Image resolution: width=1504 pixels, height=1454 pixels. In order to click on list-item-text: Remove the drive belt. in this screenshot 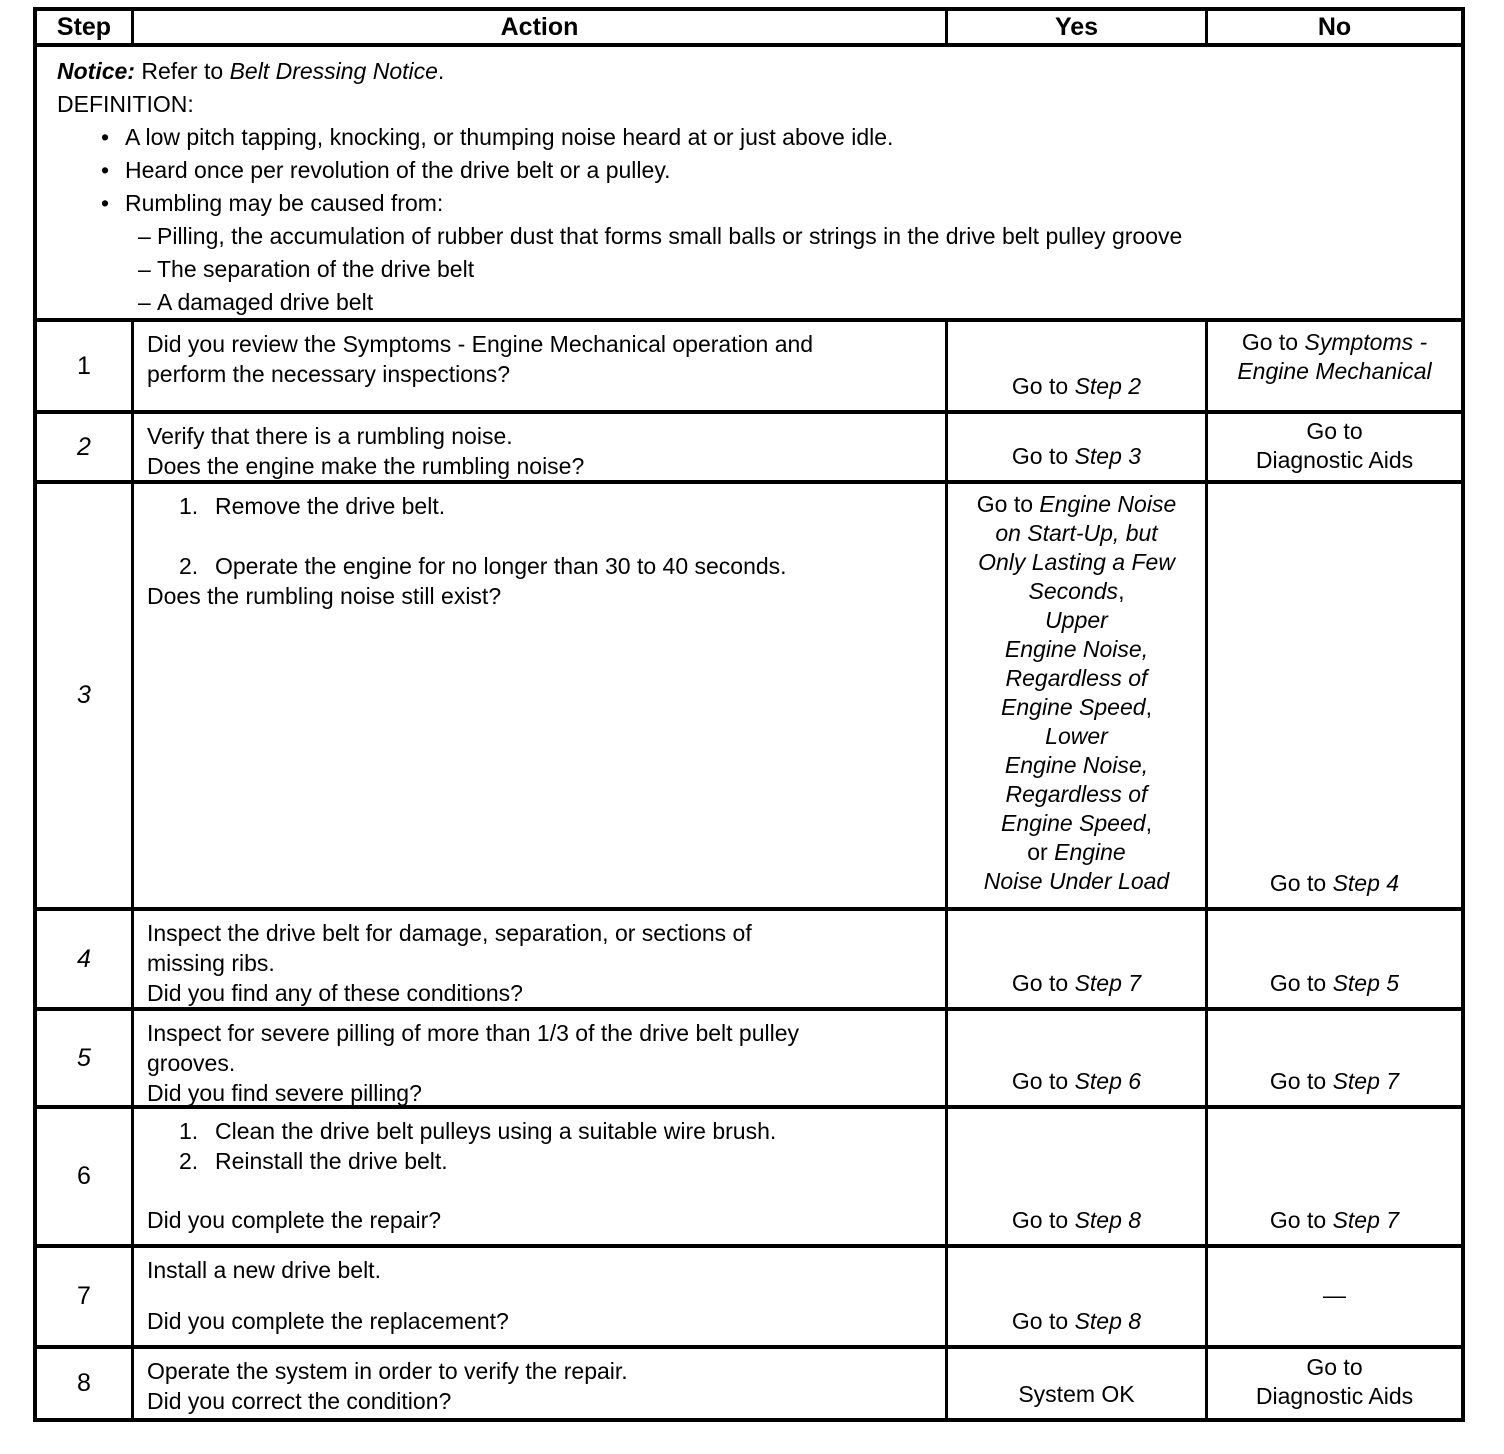, I will do `click(330, 506)`.